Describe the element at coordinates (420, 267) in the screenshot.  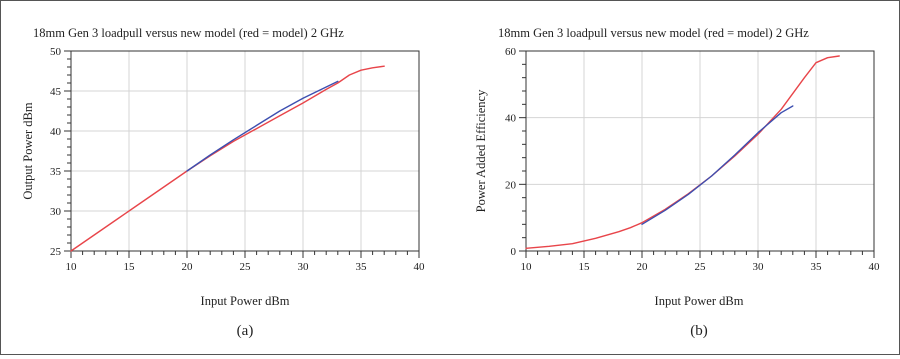
I see `chart-a-x-tick-label: 40` at that location.